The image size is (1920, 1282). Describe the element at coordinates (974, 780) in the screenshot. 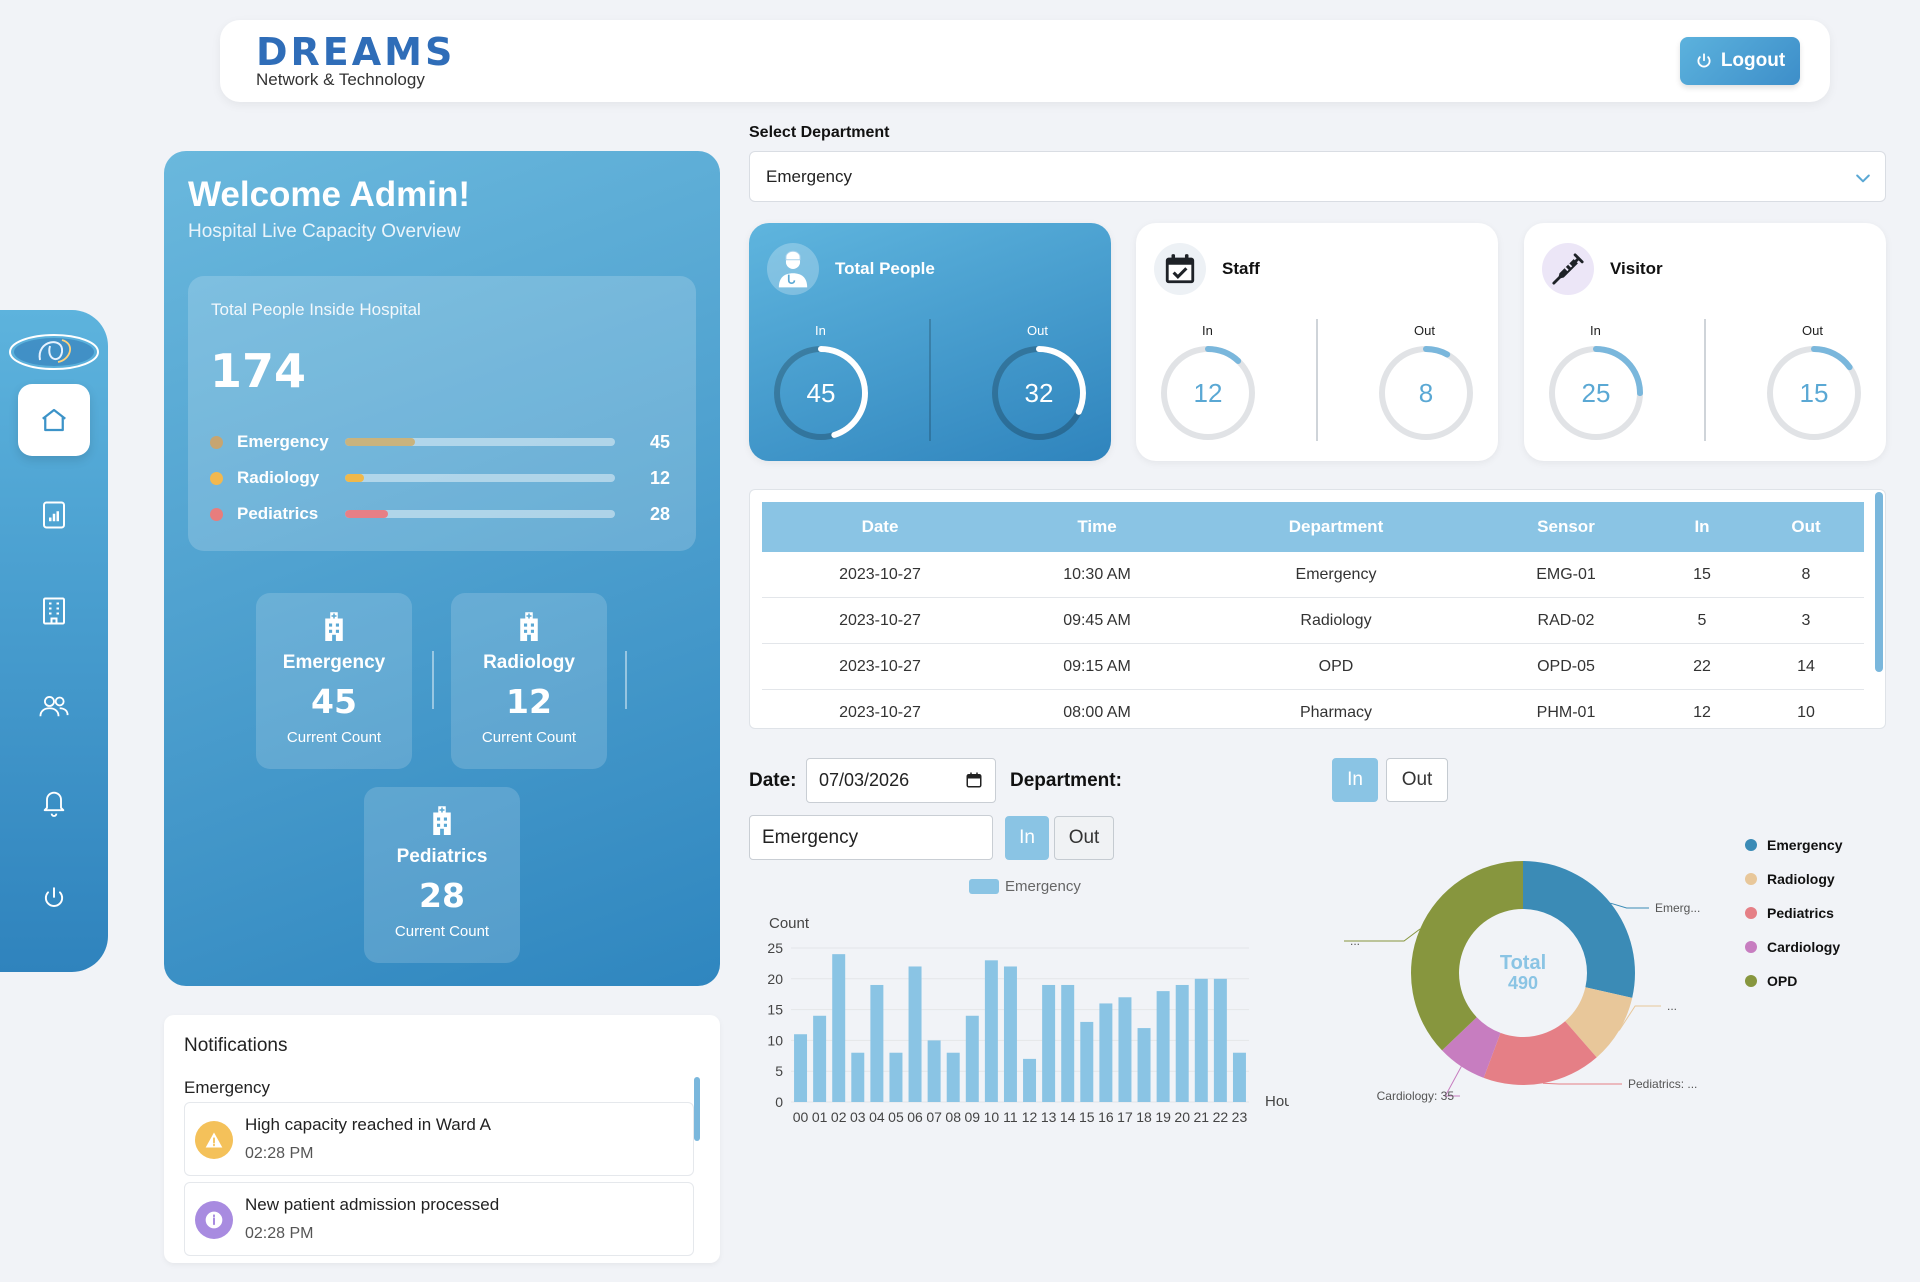

I see `calendar-icon` at that location.